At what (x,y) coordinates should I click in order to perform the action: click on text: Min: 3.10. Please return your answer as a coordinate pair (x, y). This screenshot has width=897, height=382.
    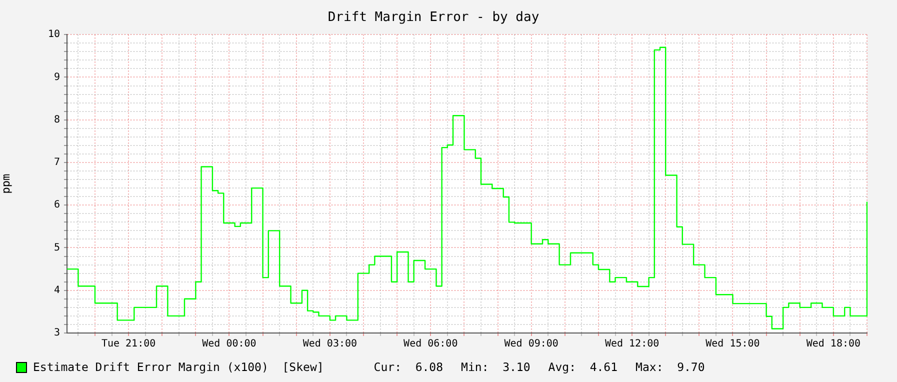
    Looking at the image, I should click on (495, 367).